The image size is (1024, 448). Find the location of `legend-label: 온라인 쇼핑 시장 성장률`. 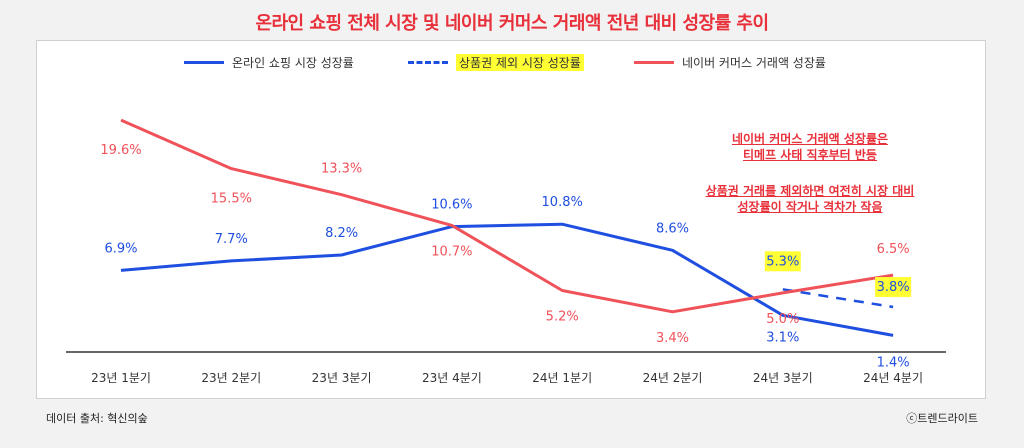

legend-label: 온라인 쇼핑 시장 성장률 is located at coordinates (293, 62).